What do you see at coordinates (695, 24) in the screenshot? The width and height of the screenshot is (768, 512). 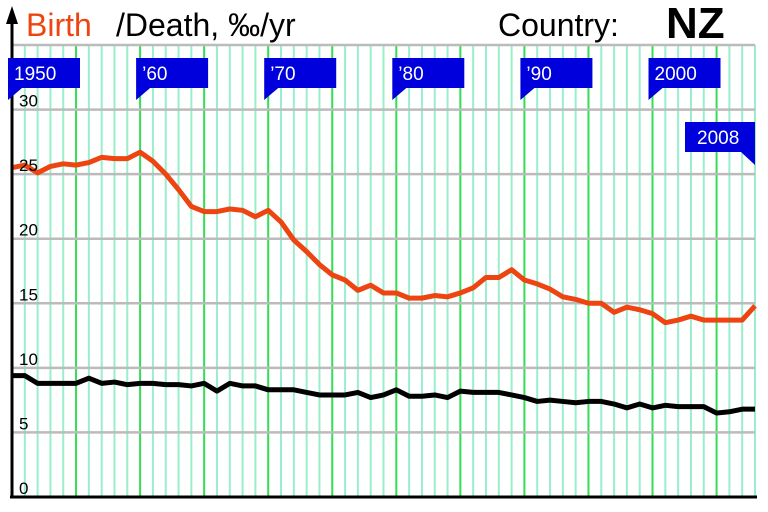 I see `country: NZ` at bounding box center [695, 24].